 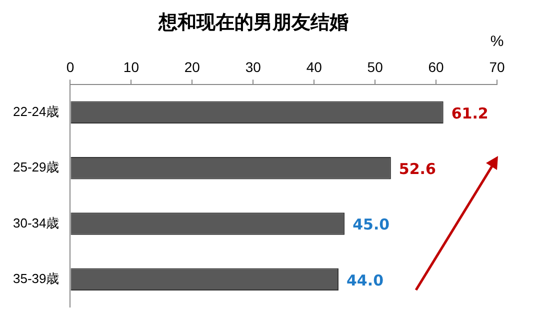 What do you see at coordinates (36, 222) in the screenshot?
I see `y-tick-label: 30-34歳` at bounding box center [36, 222].